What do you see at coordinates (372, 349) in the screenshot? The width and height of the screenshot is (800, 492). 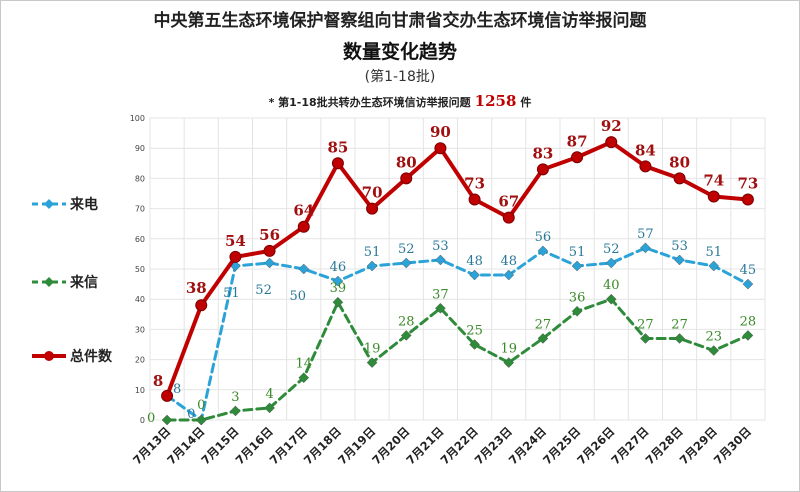 I see `data-label: 19` at bounding box center [372, 349].